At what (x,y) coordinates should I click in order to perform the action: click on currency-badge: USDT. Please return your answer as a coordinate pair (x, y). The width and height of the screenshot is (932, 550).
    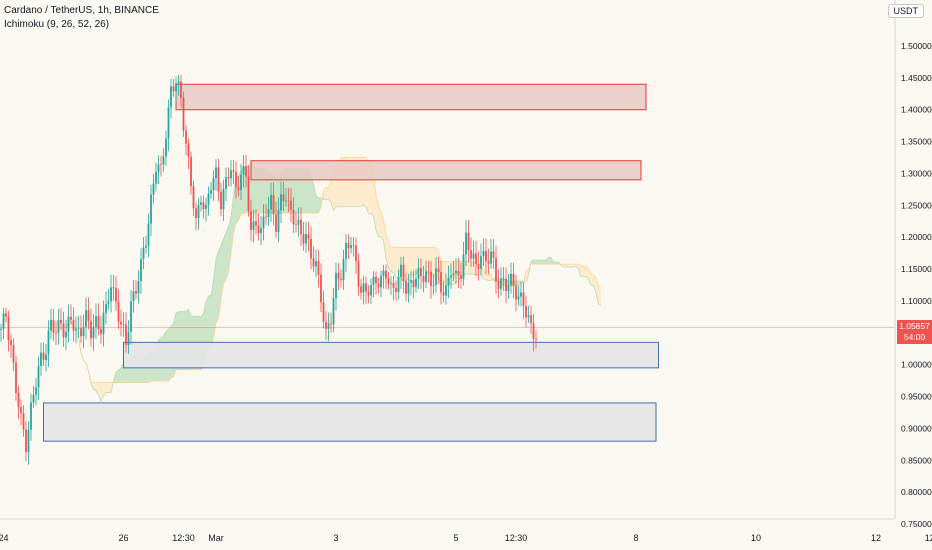
    Looking at the image, I should click on (905, 11).